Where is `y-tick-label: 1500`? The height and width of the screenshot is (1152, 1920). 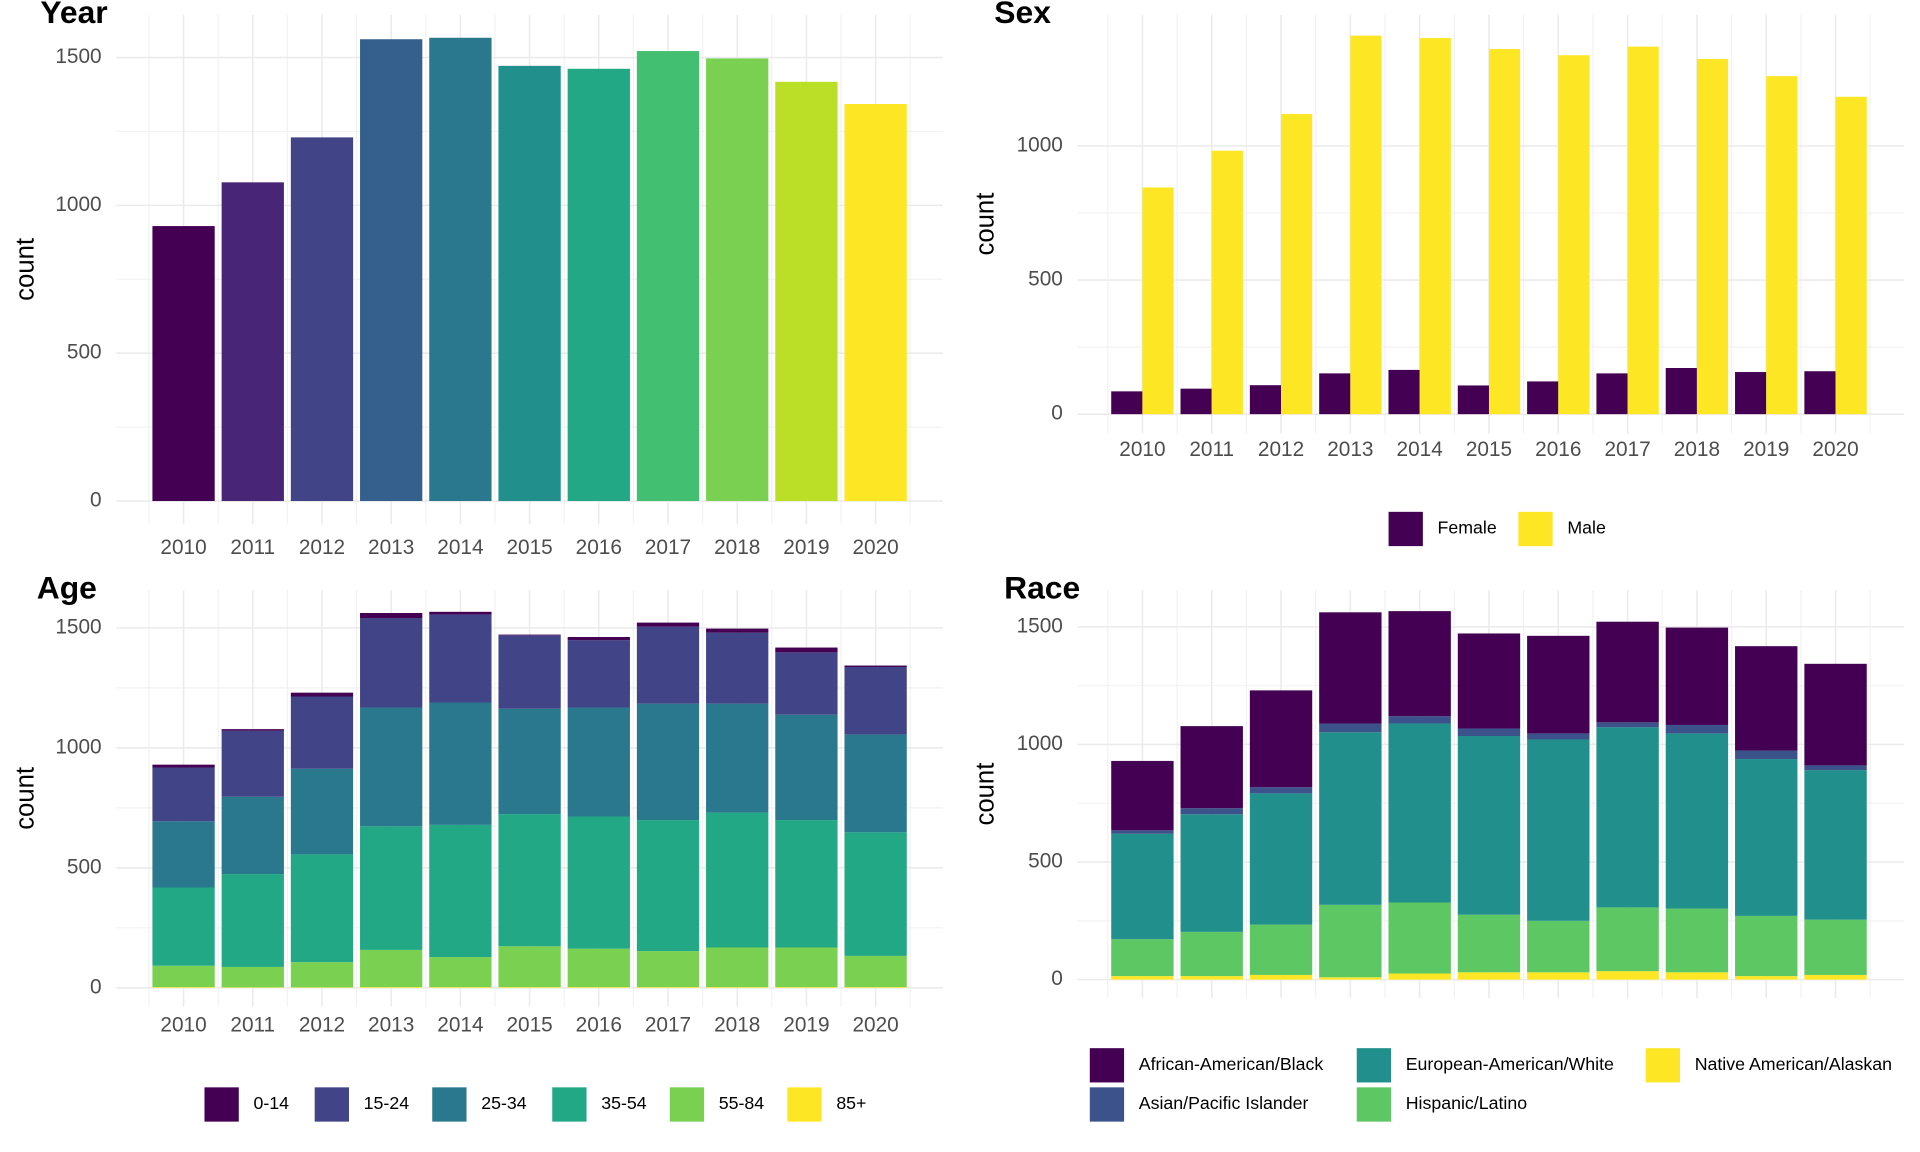 y-tick-label: 1500 is located at coordinates (78, 626).